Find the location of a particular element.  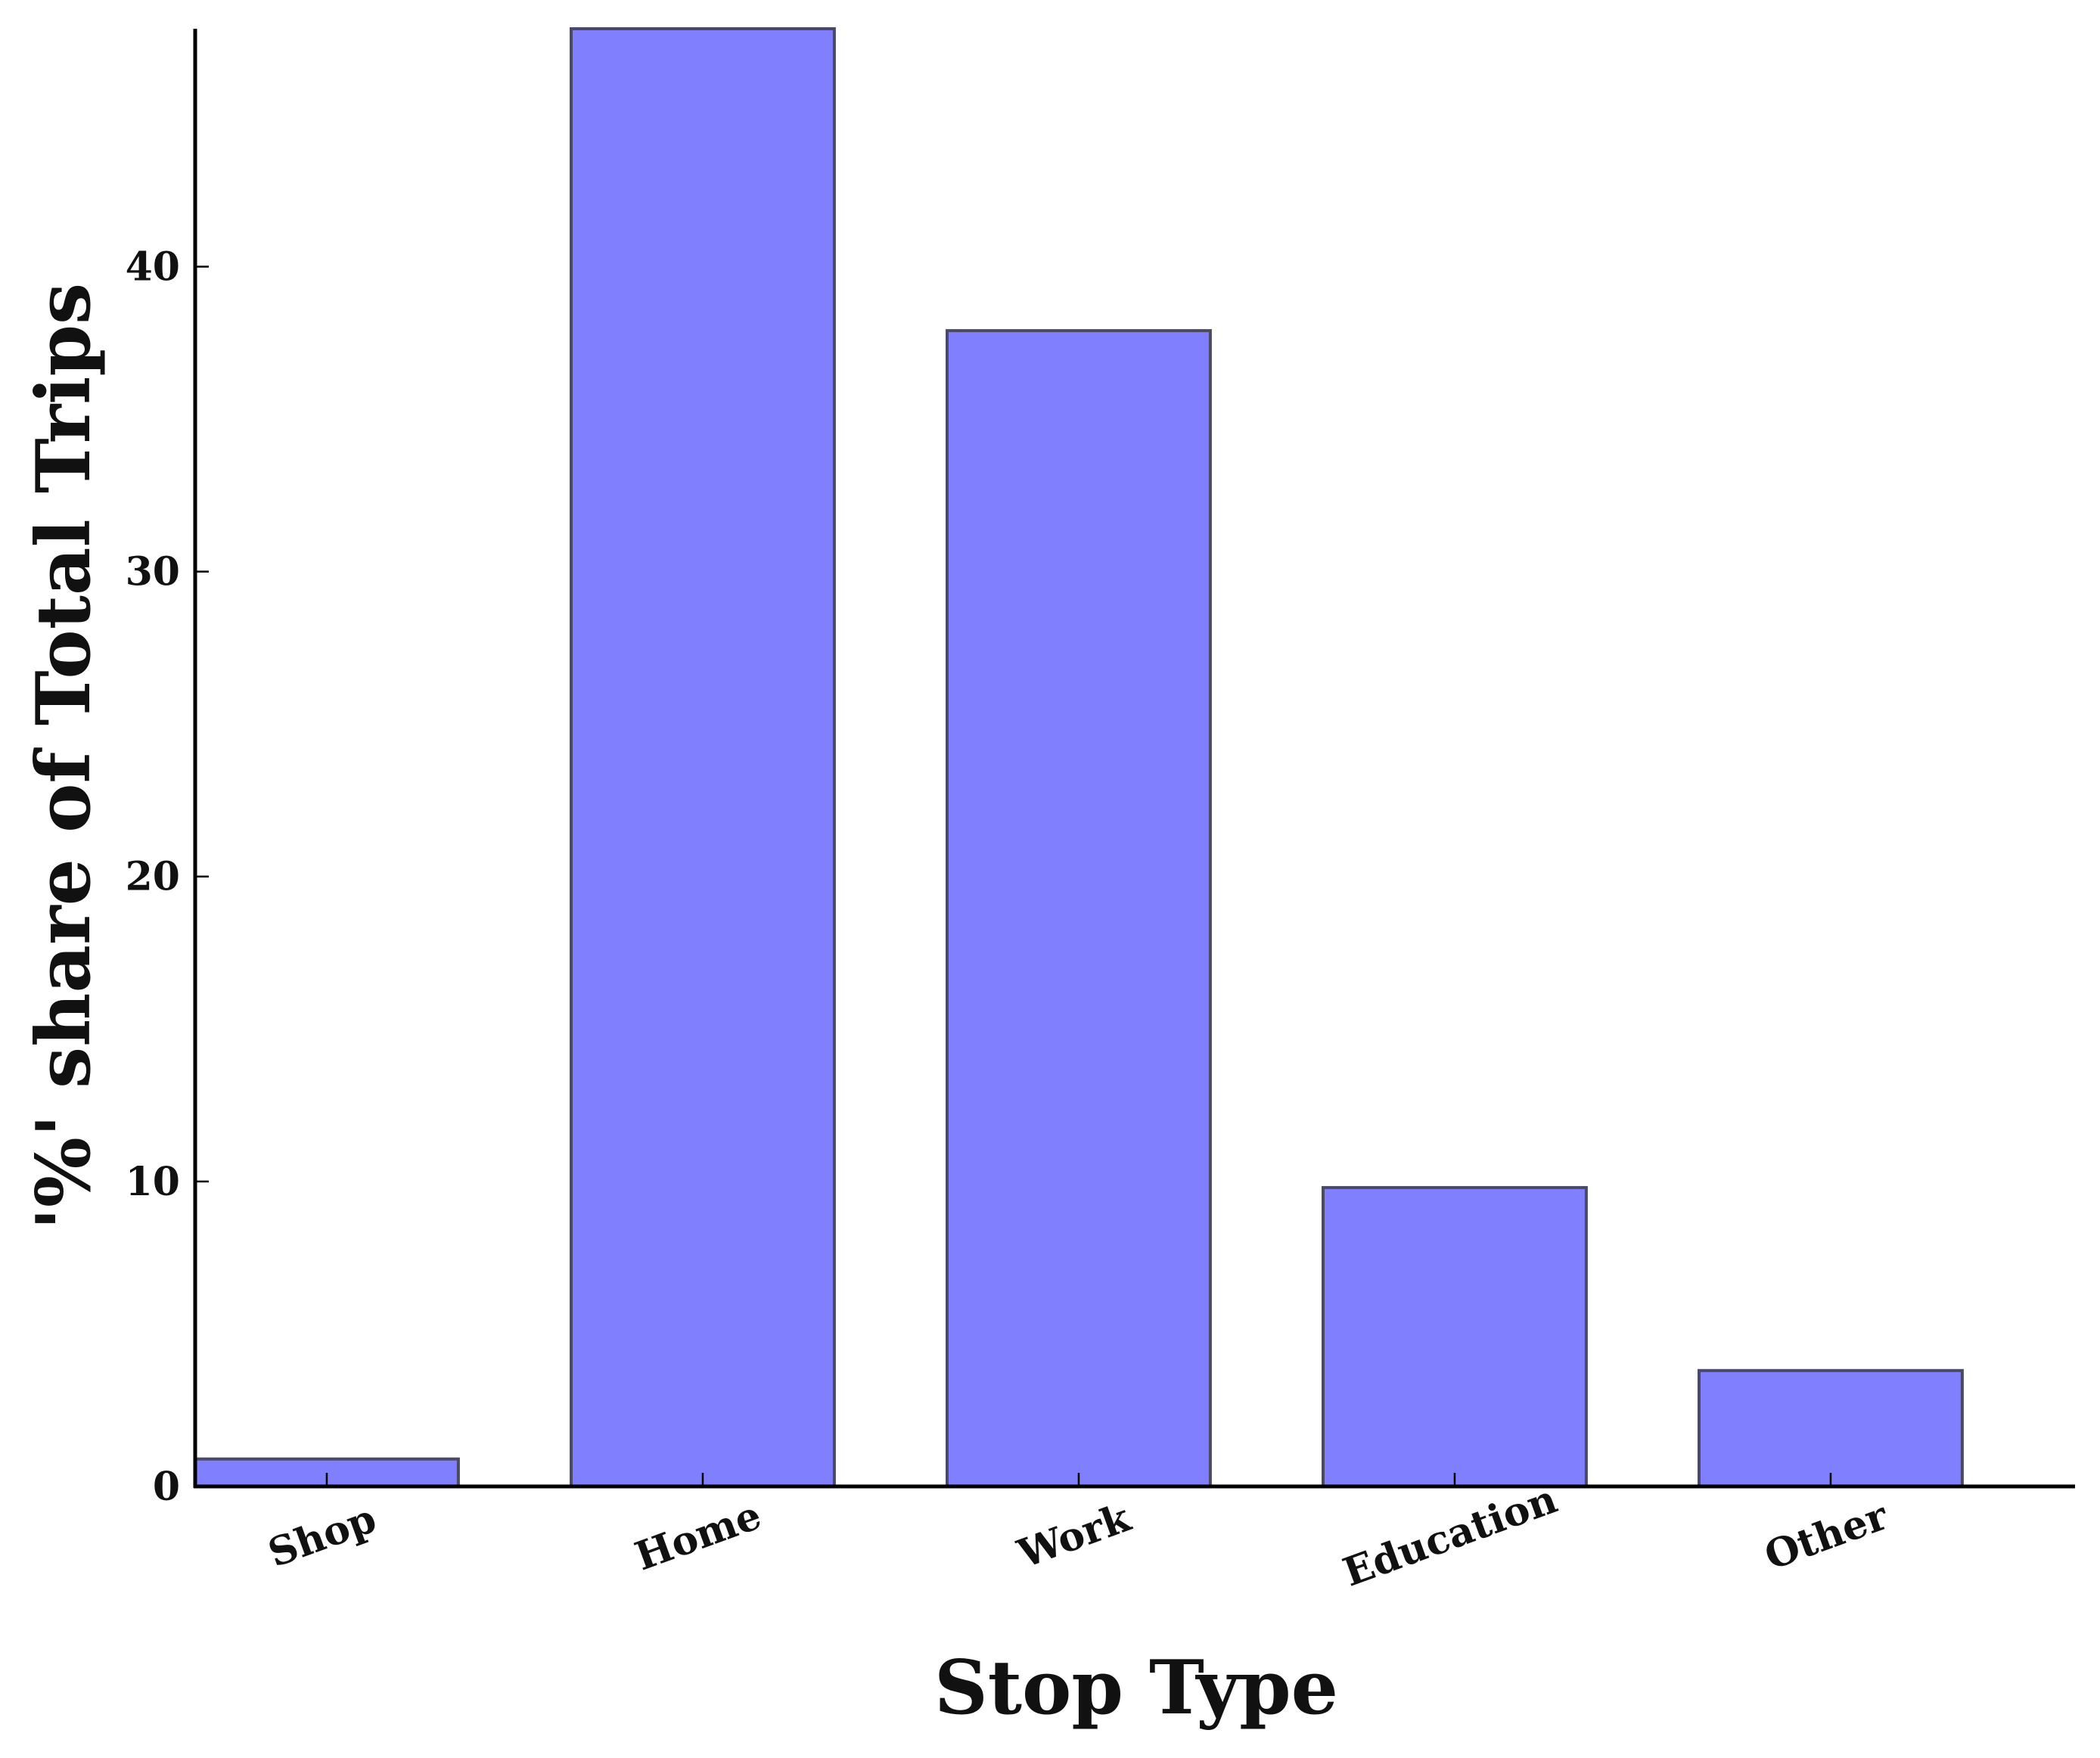

bar-education is located at coordinates (1455, 1336).